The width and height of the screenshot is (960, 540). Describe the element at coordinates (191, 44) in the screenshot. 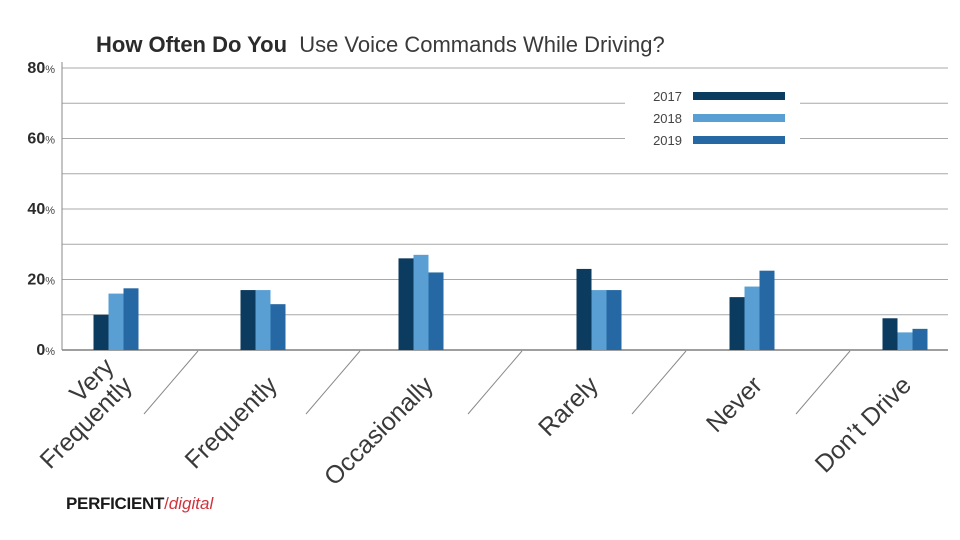

I see `chart-title-bold: How Often Do You` at that location.